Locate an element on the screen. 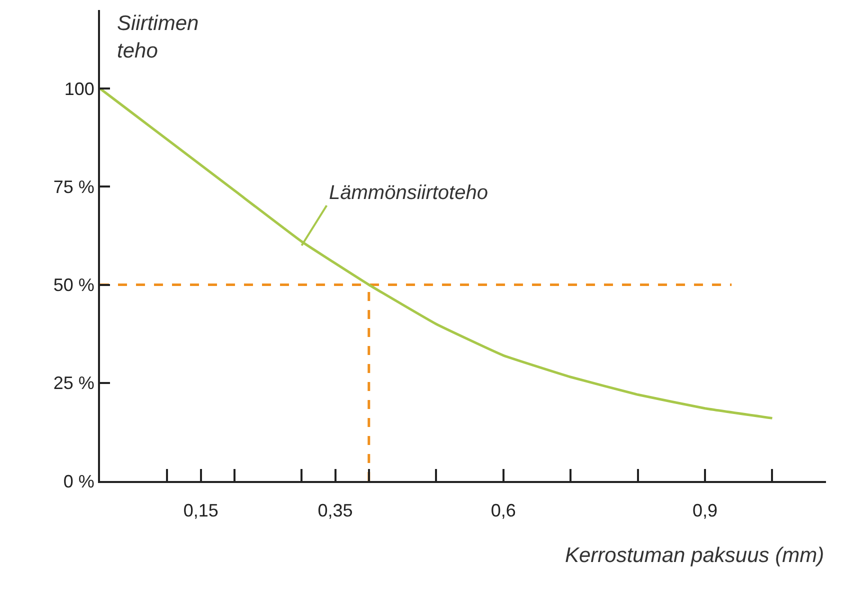 The width and height of the screenshot is (846, 591). annotation: Lämmönsiirtoteho is located at coordinates (408, 193).